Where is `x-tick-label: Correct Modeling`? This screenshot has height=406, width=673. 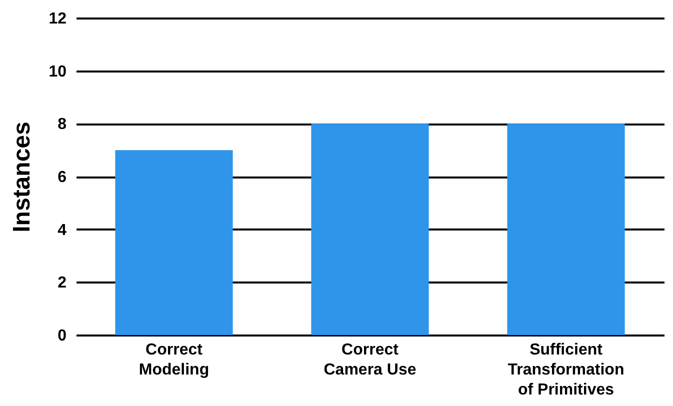
x-tick-label: Correct Modeling is located at coordinates (174, 360).